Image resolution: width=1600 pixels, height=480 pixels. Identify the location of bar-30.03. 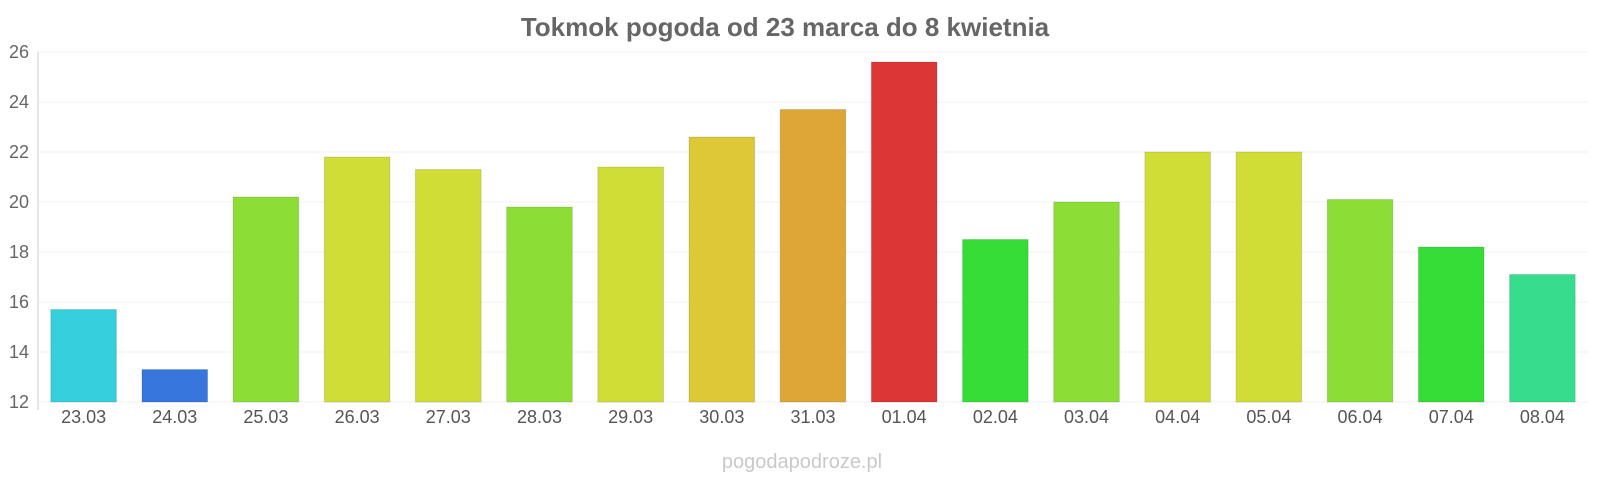
(722, 269).